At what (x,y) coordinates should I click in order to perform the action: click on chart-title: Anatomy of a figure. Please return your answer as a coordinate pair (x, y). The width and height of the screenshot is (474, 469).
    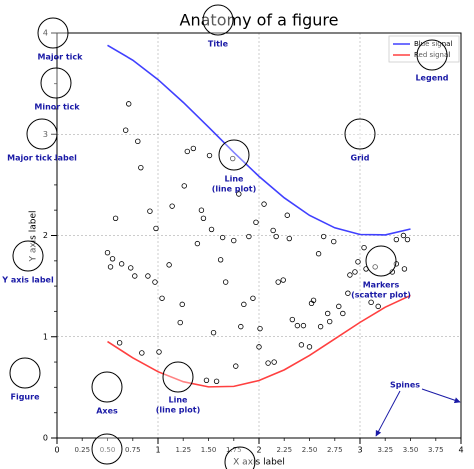
    Looking at the image, I should click on (259, 20).